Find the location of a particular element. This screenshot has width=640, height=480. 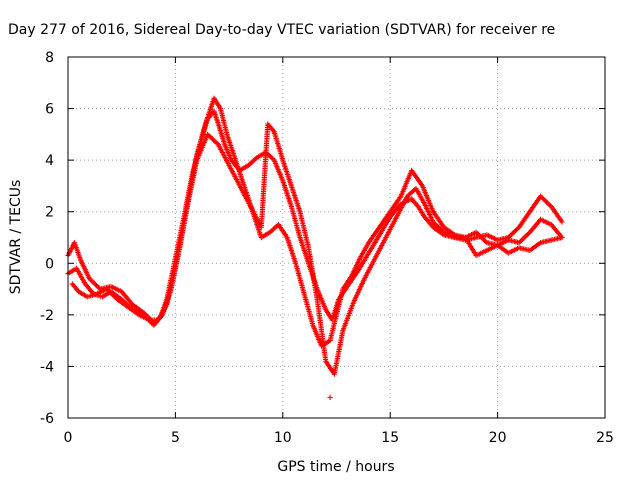

y-tick-label: 2 is located at coordinates (49, 213).